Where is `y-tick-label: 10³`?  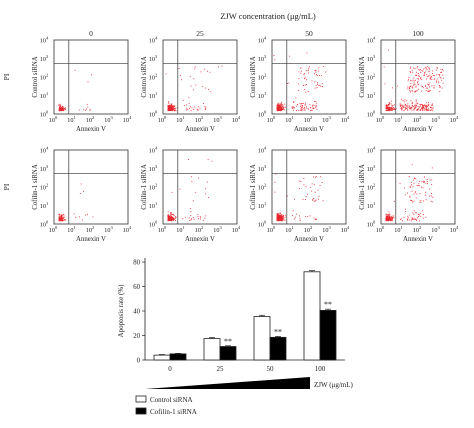
y-tick-label: 10³ is located at coordinates (44, 168).